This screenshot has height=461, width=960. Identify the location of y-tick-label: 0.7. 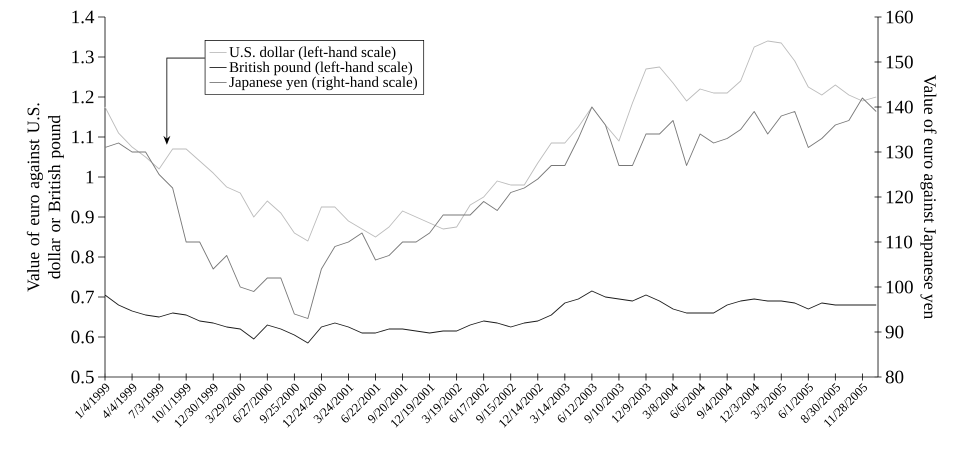
(82, 297).